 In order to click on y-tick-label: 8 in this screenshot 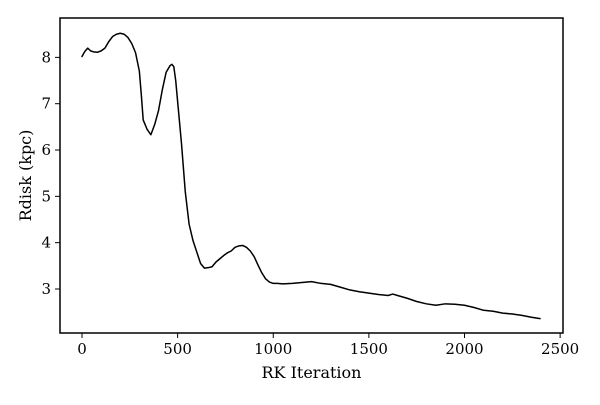, I will do `click(46, 57)`.